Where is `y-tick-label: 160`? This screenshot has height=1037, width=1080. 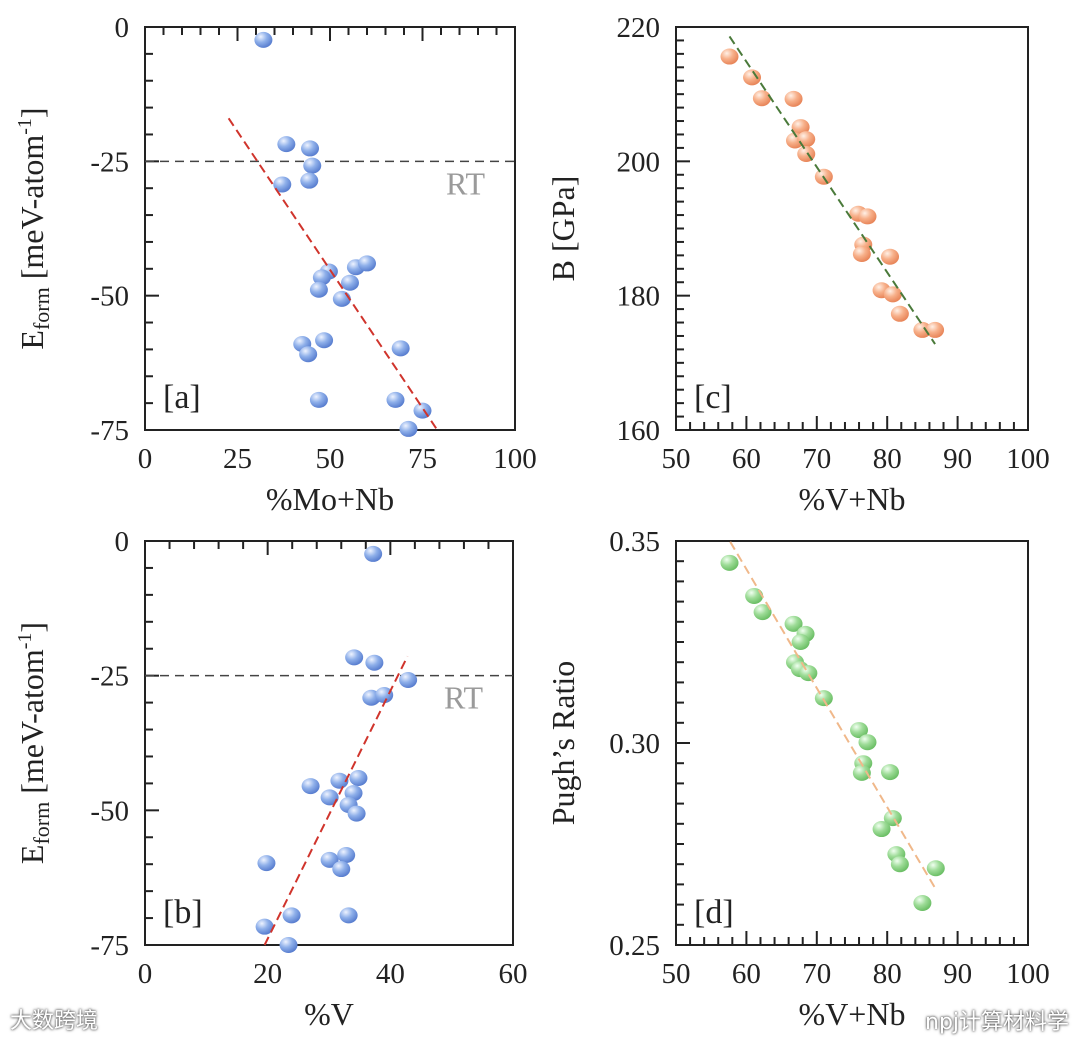 y-tick-label: 160 is located at coordinates (639, 431).